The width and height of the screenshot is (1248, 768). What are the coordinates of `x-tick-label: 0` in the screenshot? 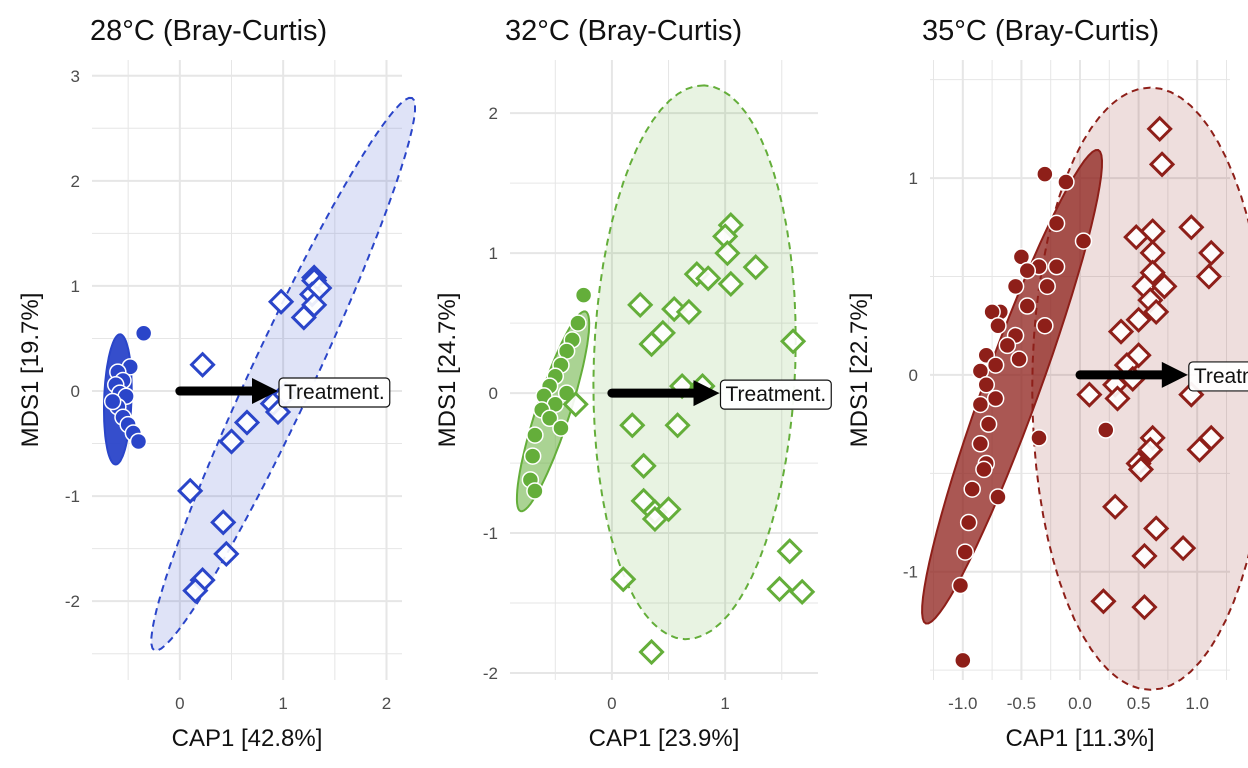 It's located at (611, 703).